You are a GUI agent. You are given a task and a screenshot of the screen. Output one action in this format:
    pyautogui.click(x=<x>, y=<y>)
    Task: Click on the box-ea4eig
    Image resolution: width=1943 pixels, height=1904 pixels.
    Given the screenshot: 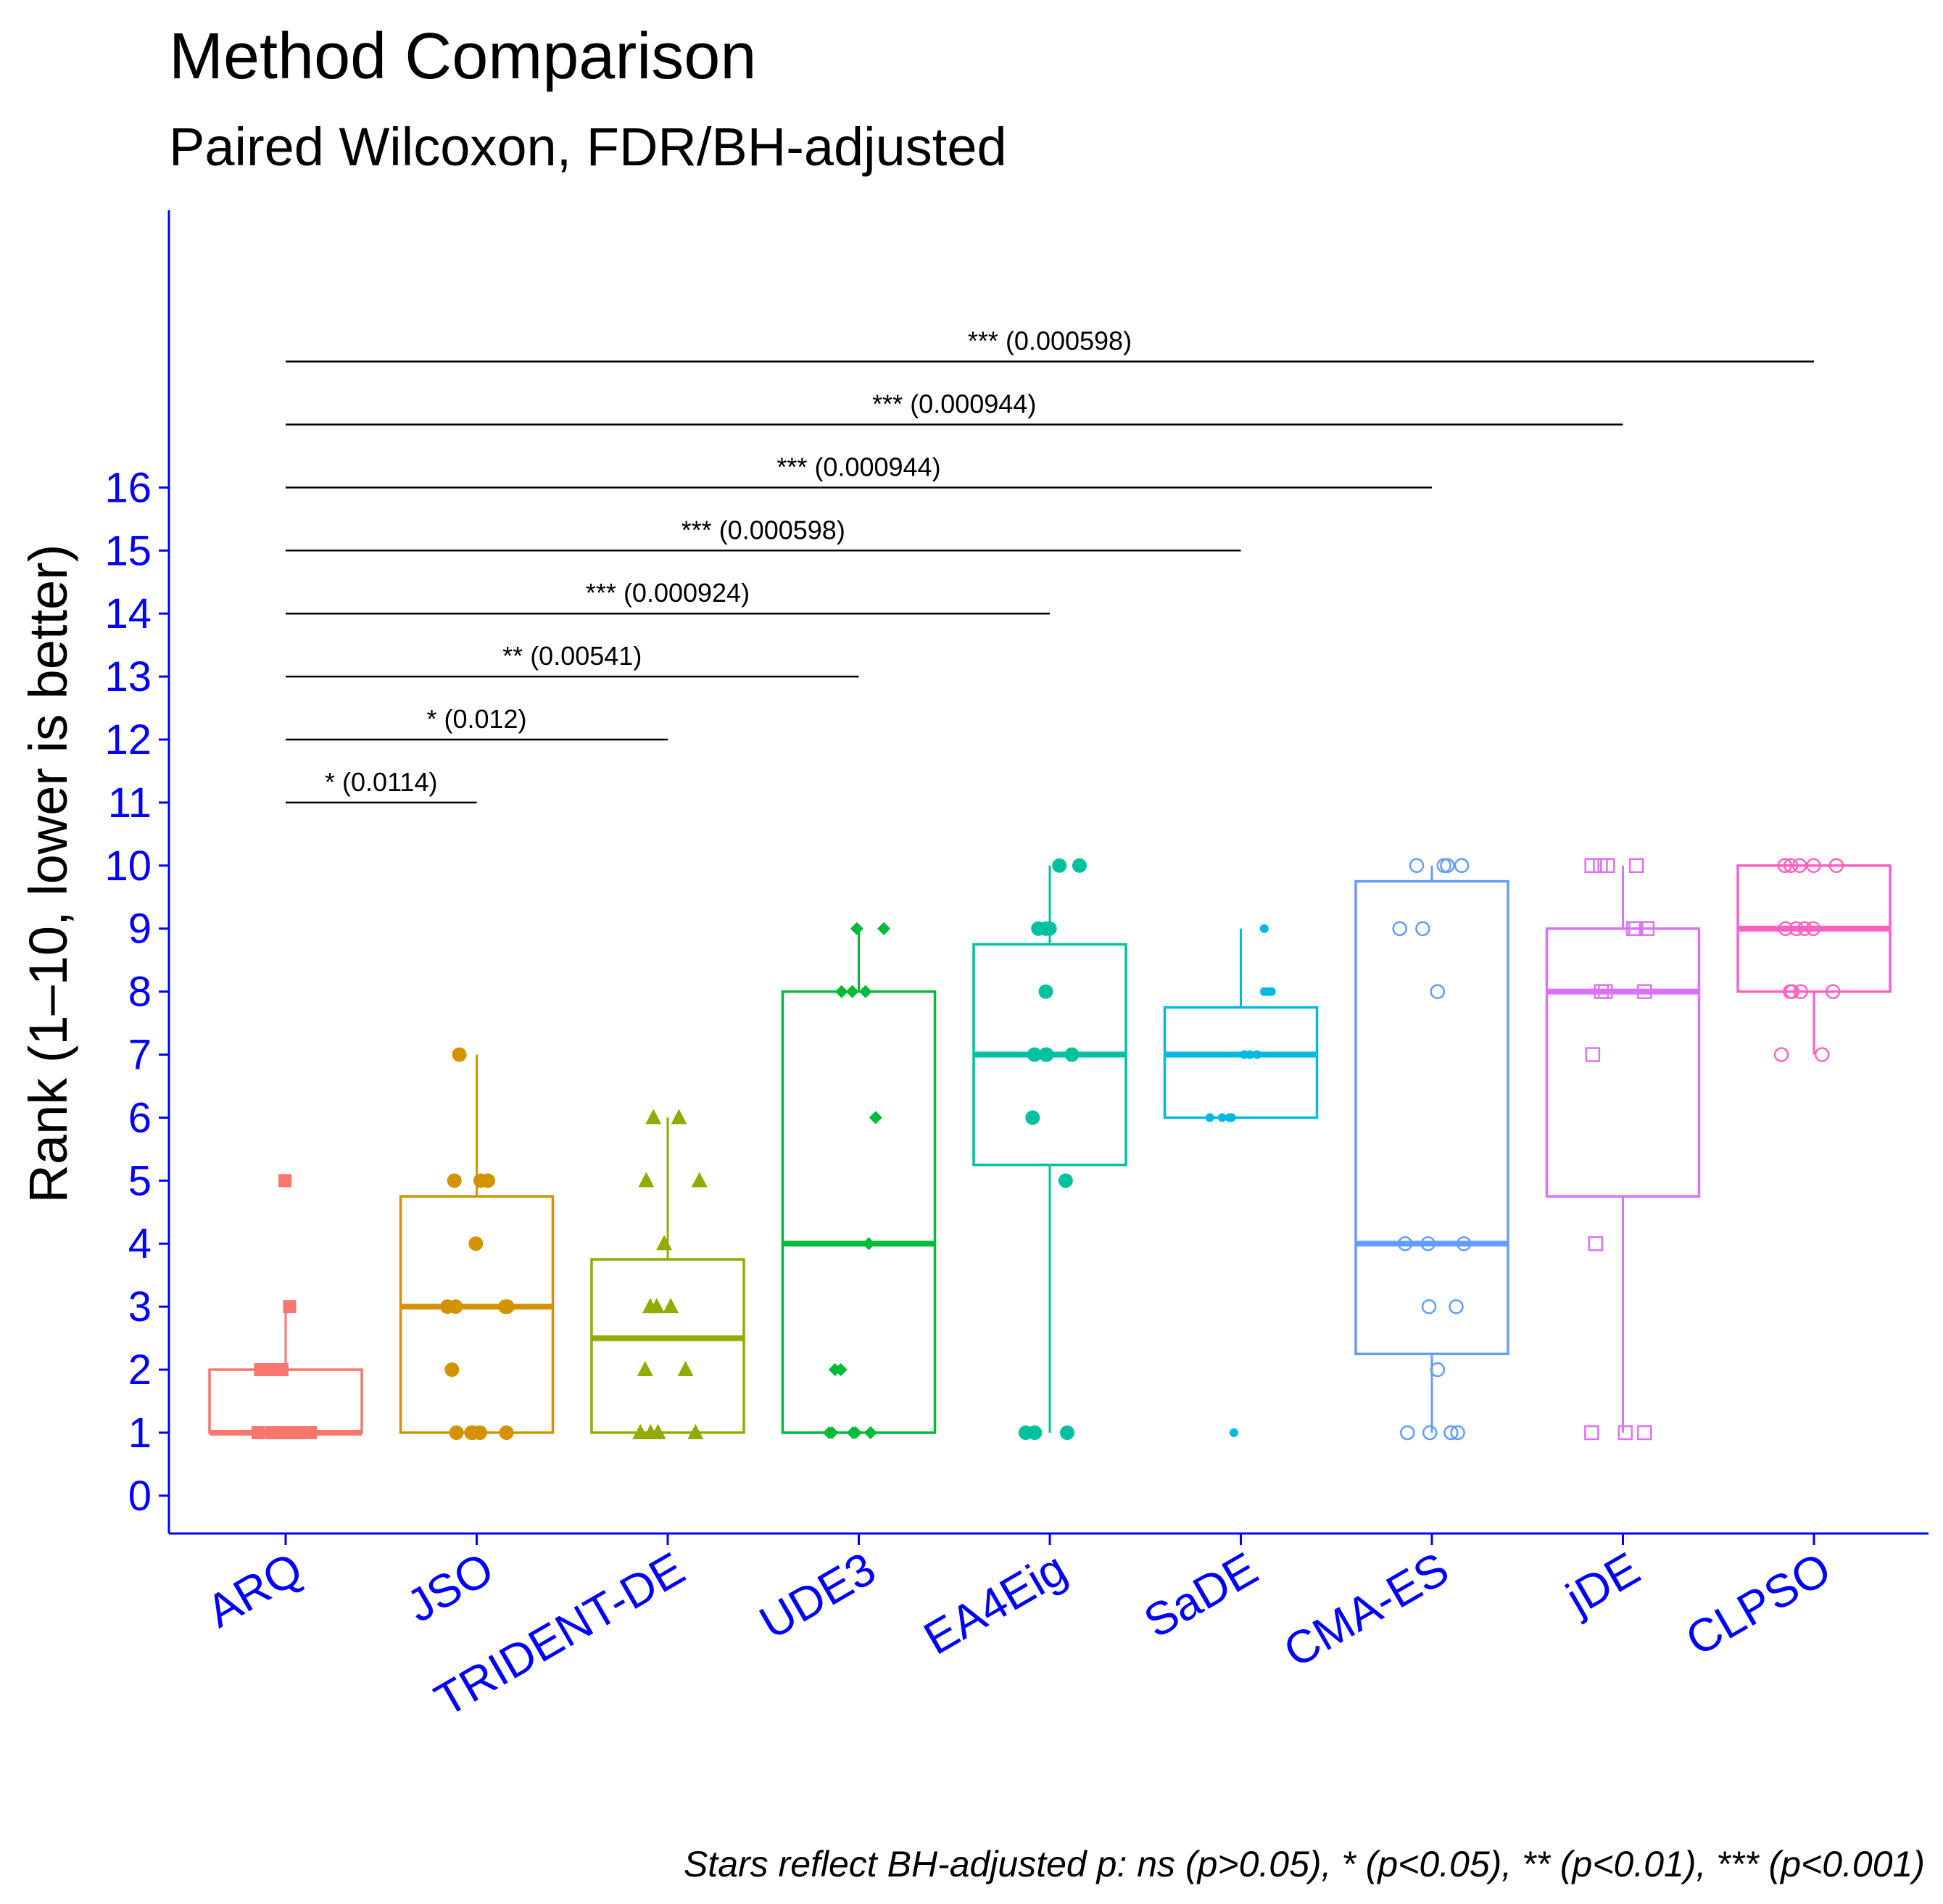 What is the action you would take?
    pyautogui.click(x=1049, y=1149)
    